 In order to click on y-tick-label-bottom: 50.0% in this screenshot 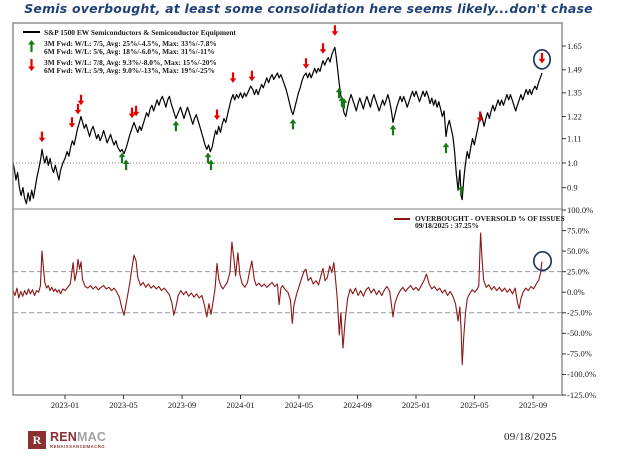, I will do `click(578, 251)`.